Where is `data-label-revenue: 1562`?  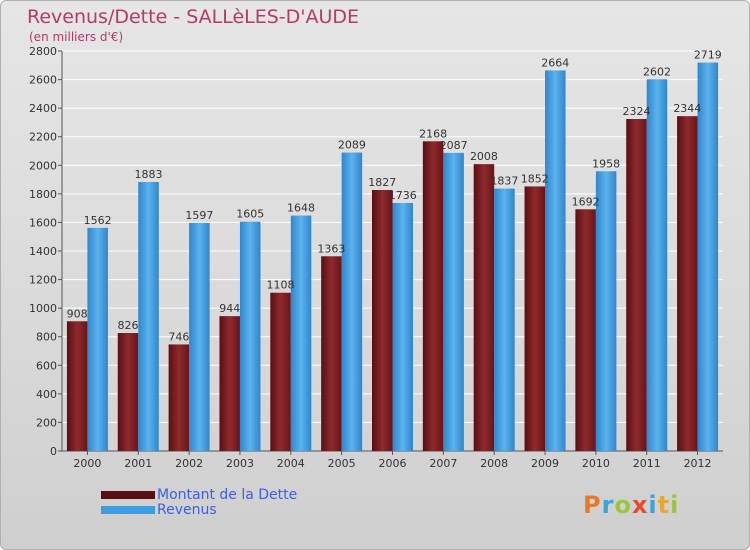 data-label-revenue: 1562 is located at coordinates (98, 220).